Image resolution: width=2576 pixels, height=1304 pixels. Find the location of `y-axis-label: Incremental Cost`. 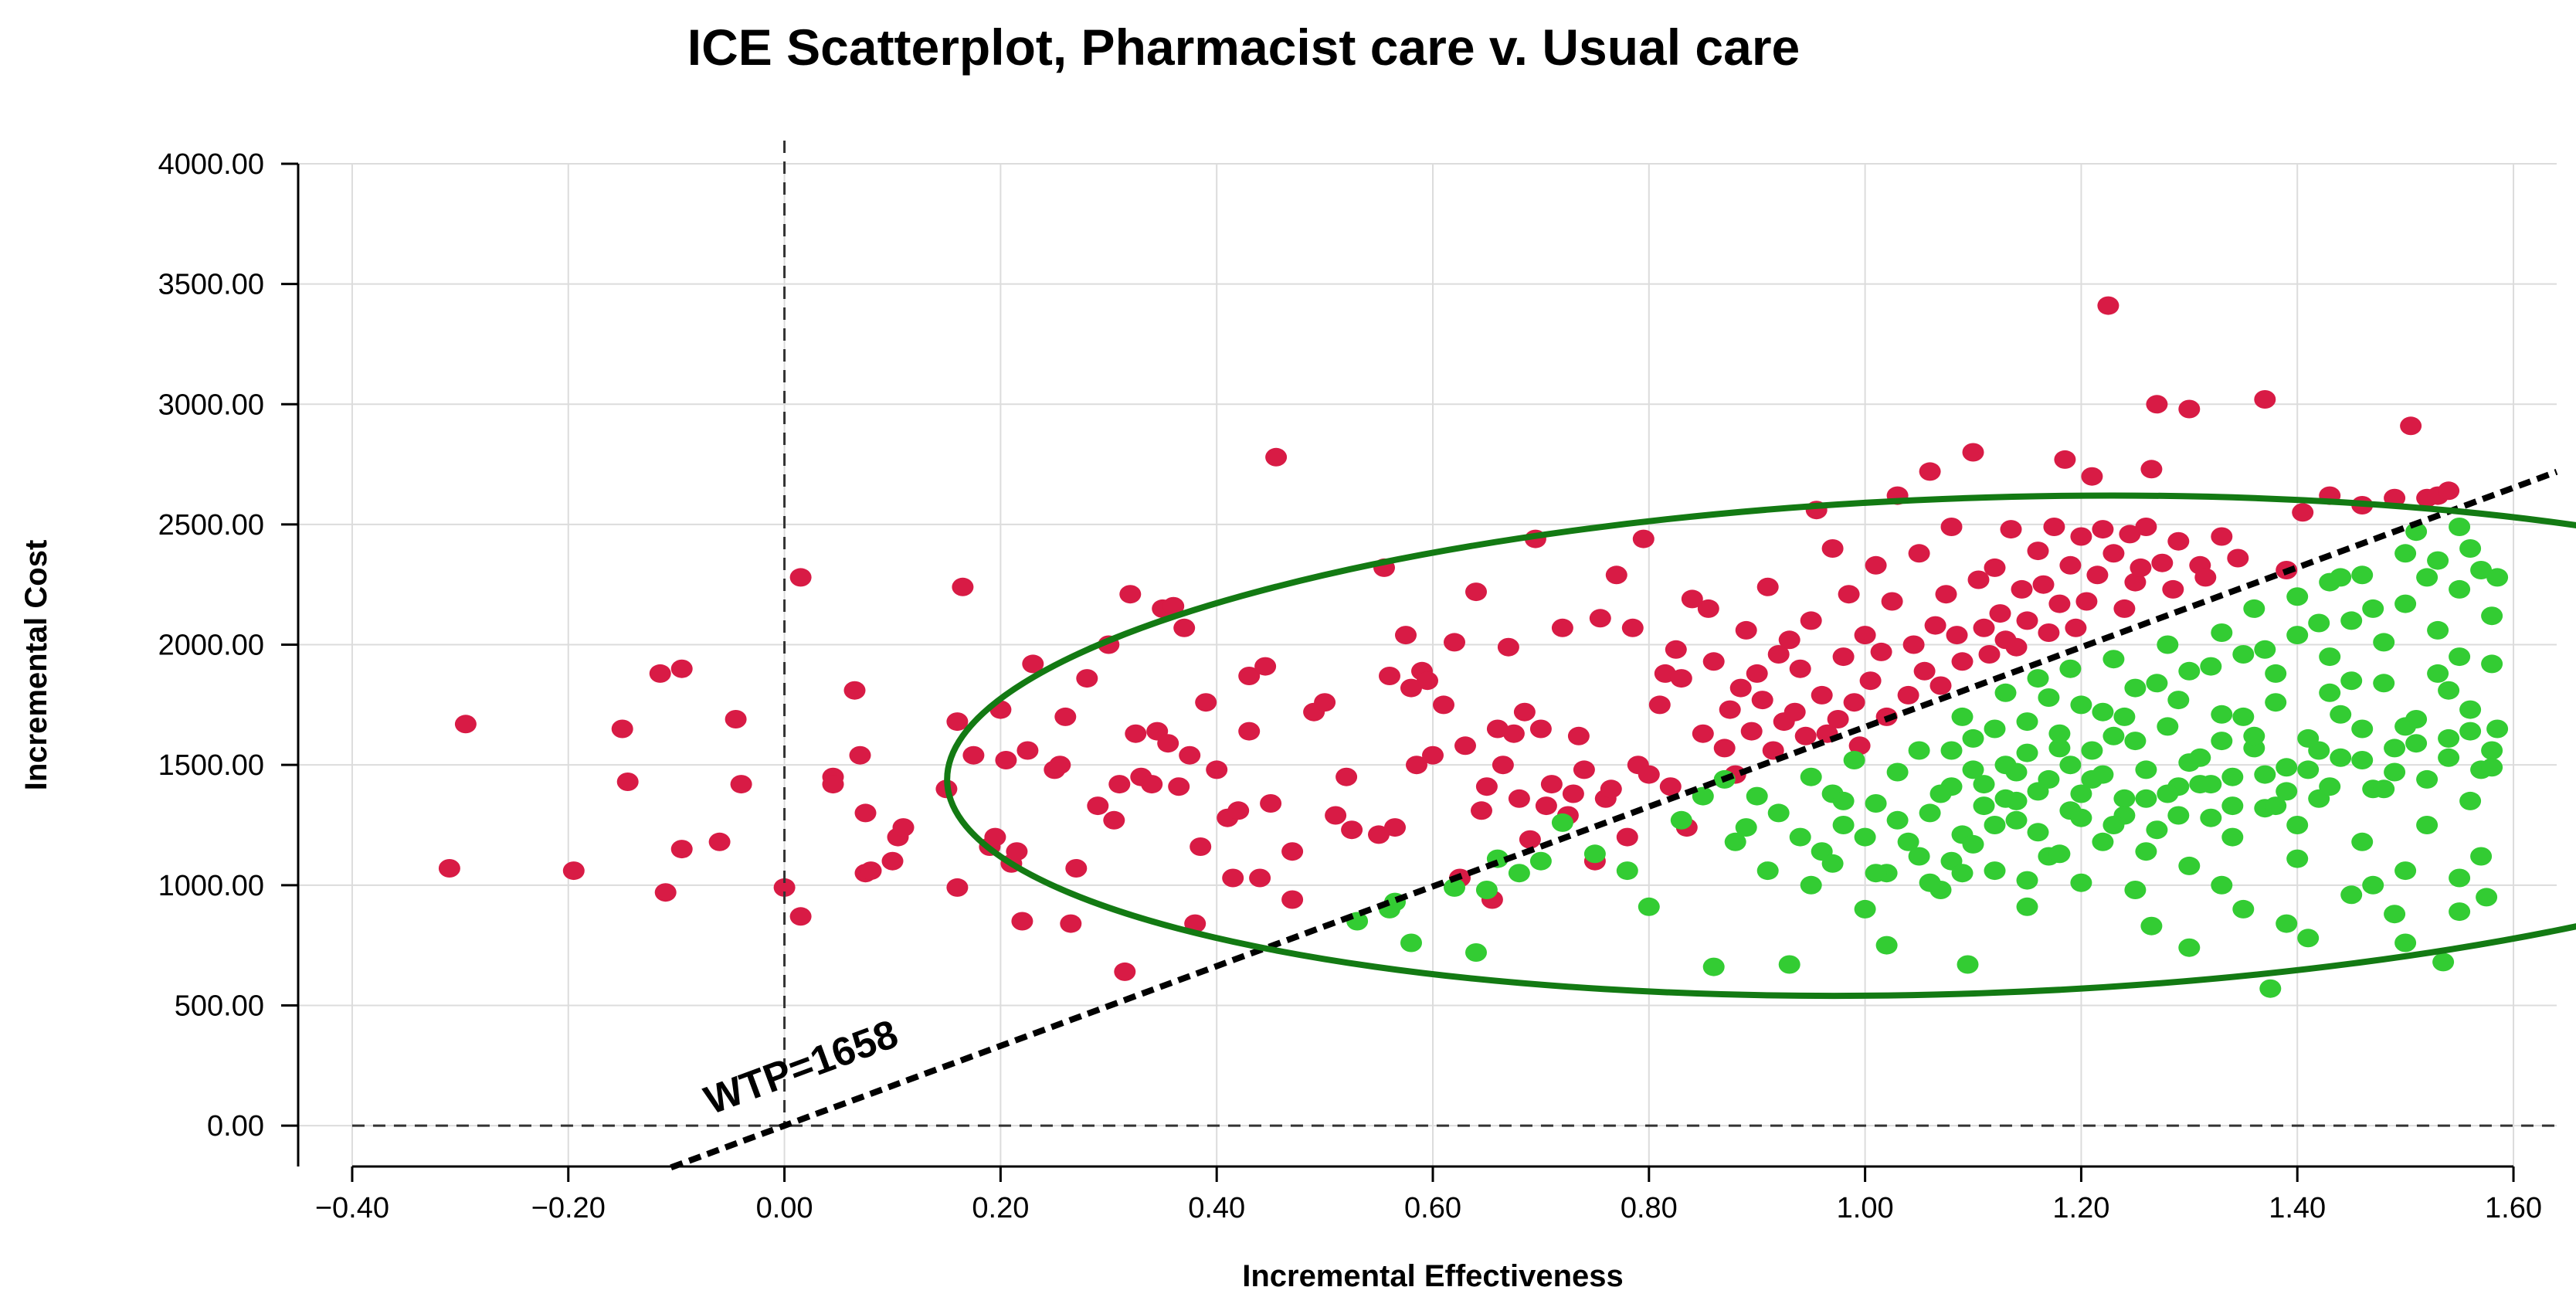

y-axis-label: Incremental Cost is located at coordinates (36, 665).